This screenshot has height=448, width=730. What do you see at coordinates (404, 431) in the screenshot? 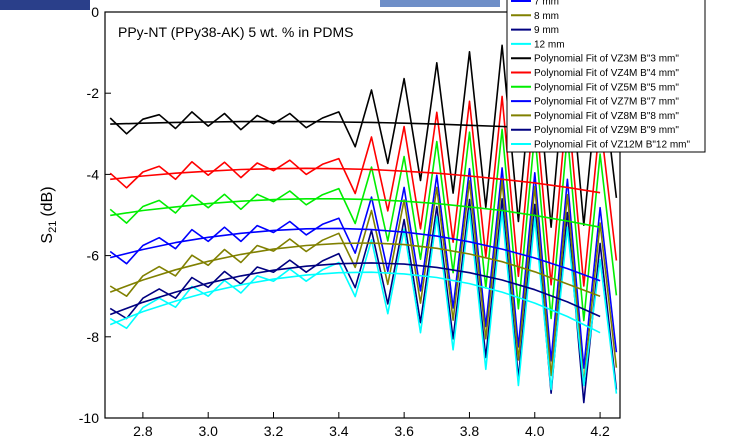
I see `x-tick-label: 3.6` at bounding box center [404, 431].